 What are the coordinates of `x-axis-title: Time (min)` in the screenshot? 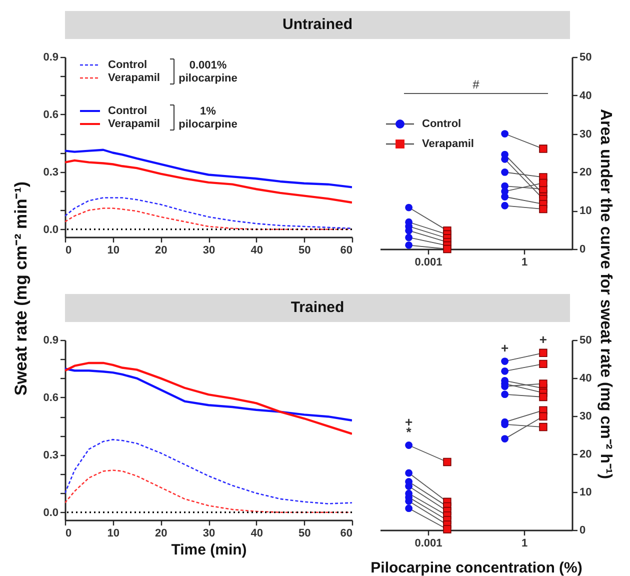 It's located at (209, 550).